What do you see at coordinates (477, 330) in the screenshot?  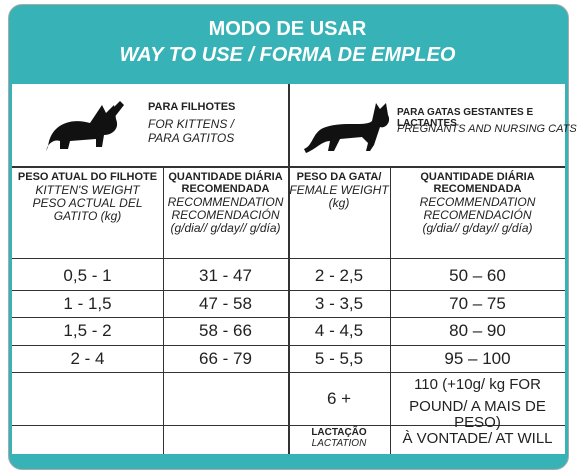 I see `cell: 80 – 90` at bounding box center [477, 330].